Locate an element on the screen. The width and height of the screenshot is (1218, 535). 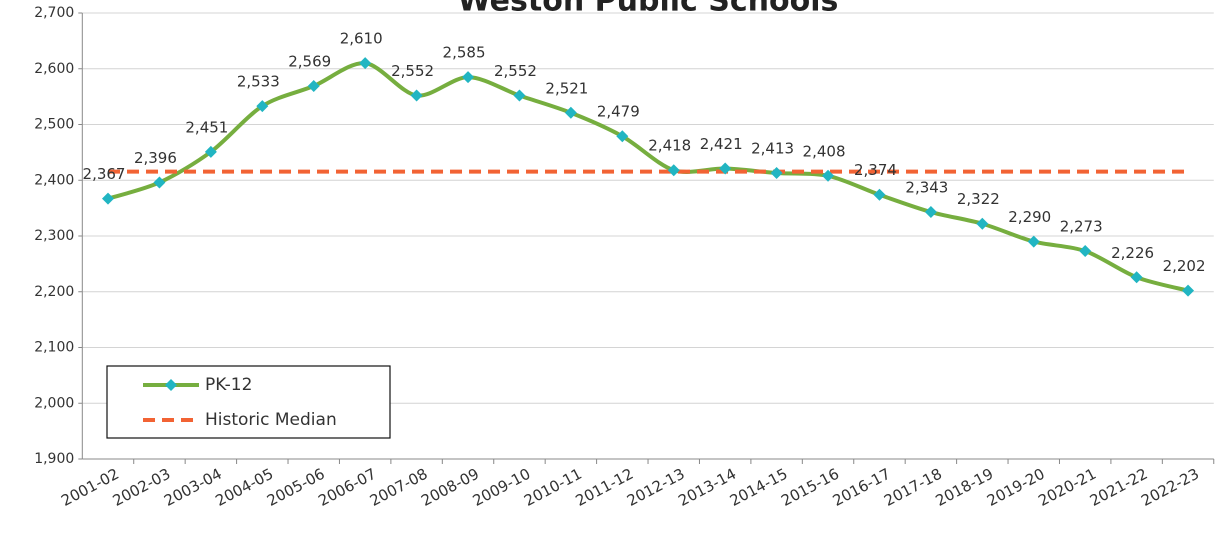
y-tick-label: 2,200 is located at coordinates (54, 292).